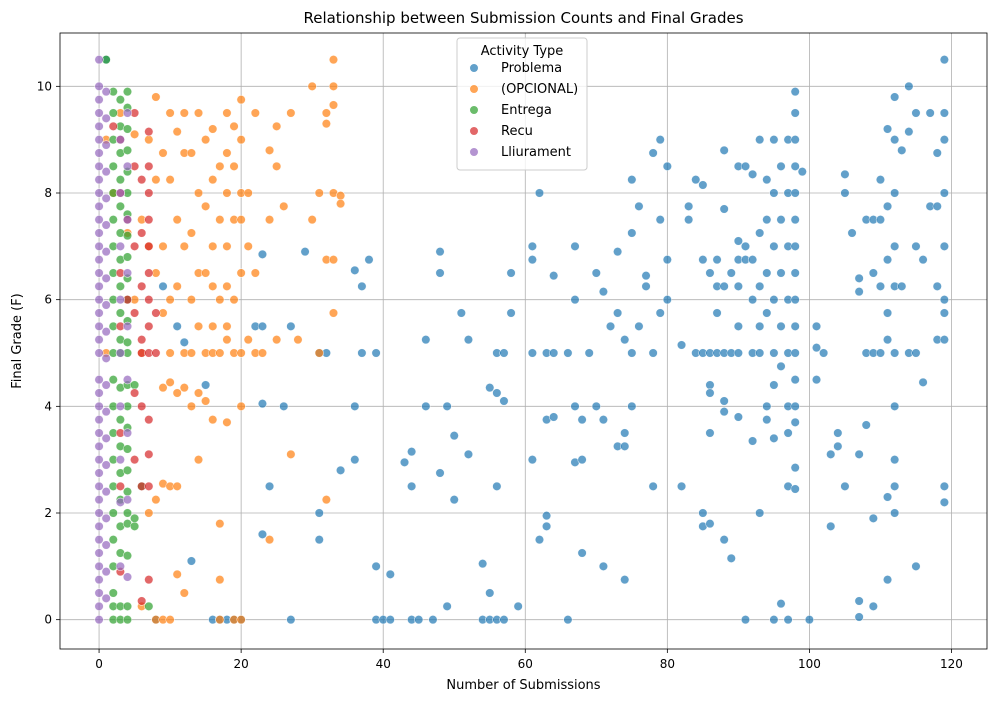 The width and height of the screenshot is (996, 701). Describe the element at coordinates (474, 89) in the screenshot. I see `legend-marker` at that location.